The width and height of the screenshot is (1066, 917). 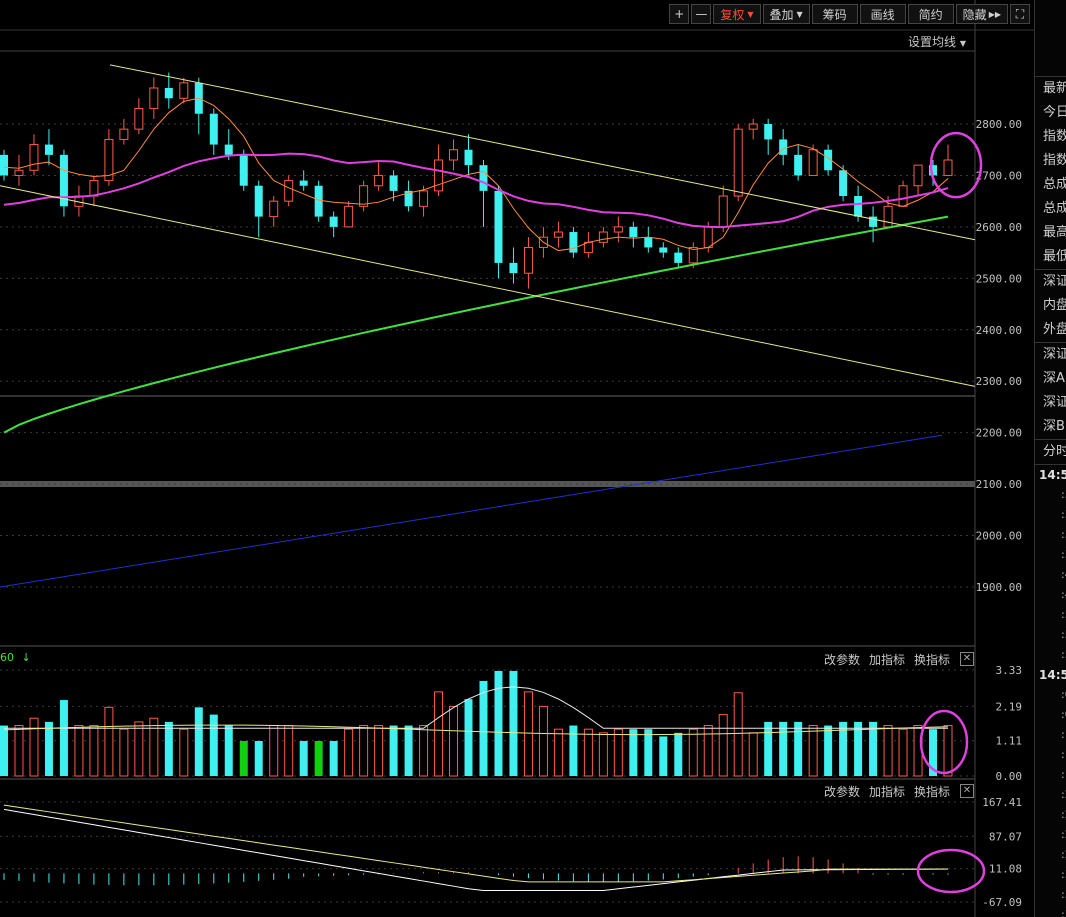 I want to click on quote-label: 深证, so click(x=1054, y=354).